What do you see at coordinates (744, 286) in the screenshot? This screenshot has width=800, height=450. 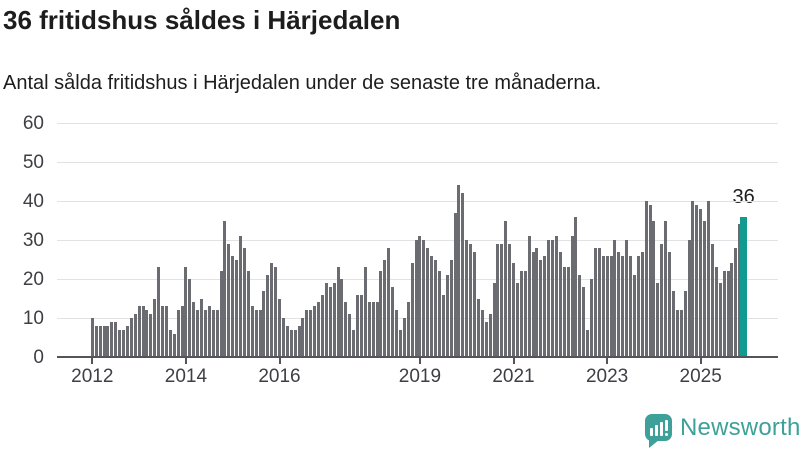 I see `highlighted-bar` at bounding box center [744, 286].